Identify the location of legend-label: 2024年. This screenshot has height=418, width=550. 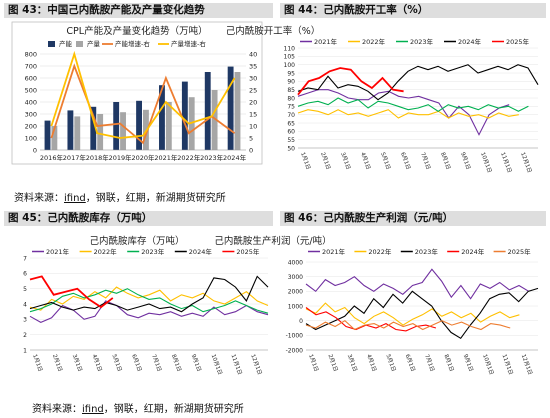
(201, 251).